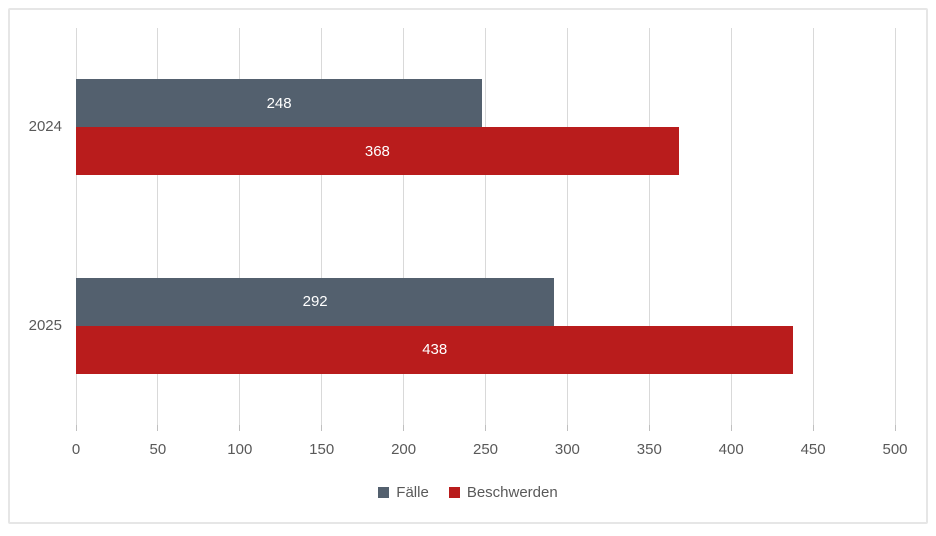  What do you see at coordinates (45, 325) in the screenshot?
I see `category-label-2025: 2025` at bounding box center [45, 325].